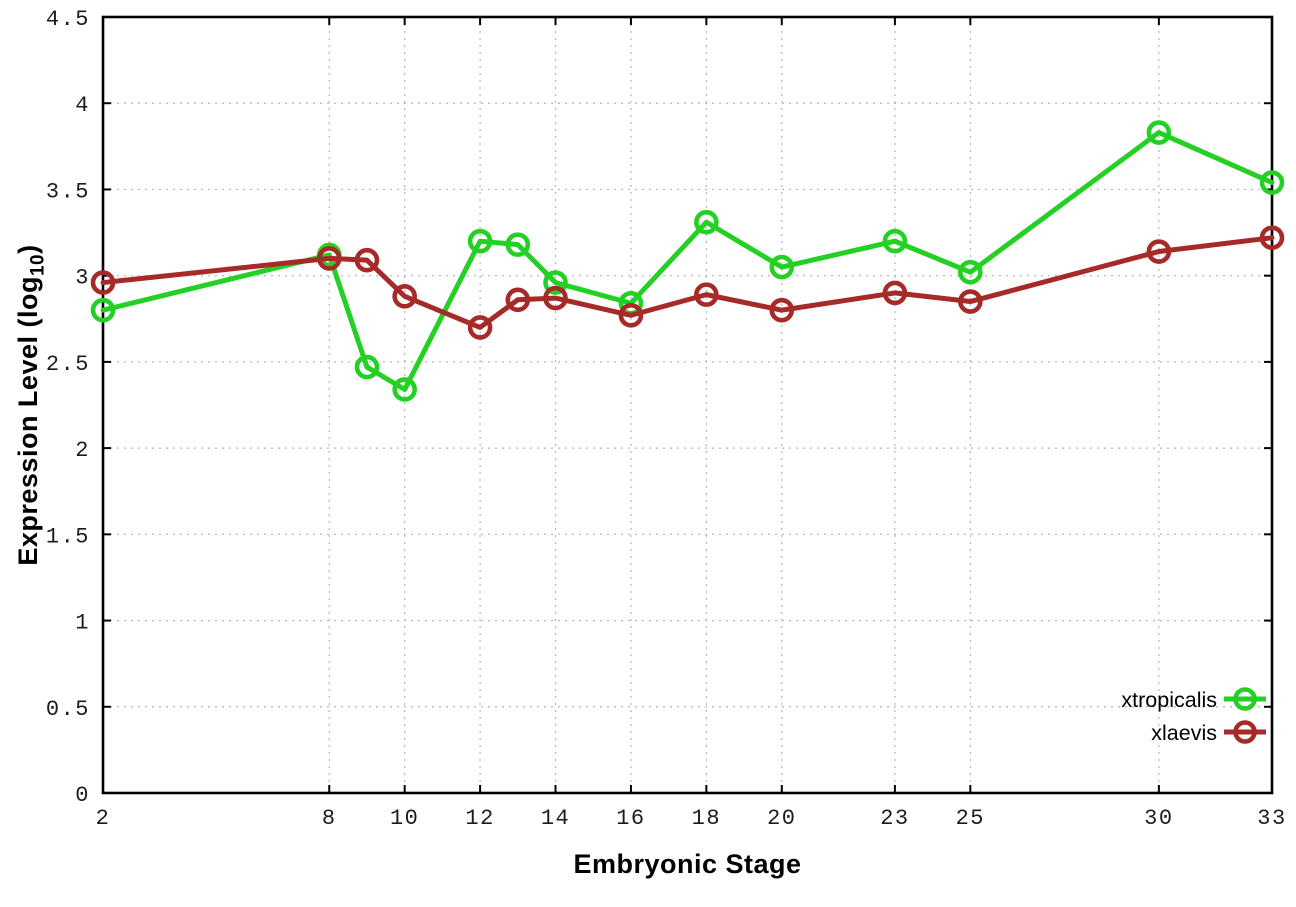 This screenshot has height=907, width=1296. What do you see at coordinates (68, 19) in the screenshot?
I see `y-tick-label: 4.5` at bounding box center [68, 19].